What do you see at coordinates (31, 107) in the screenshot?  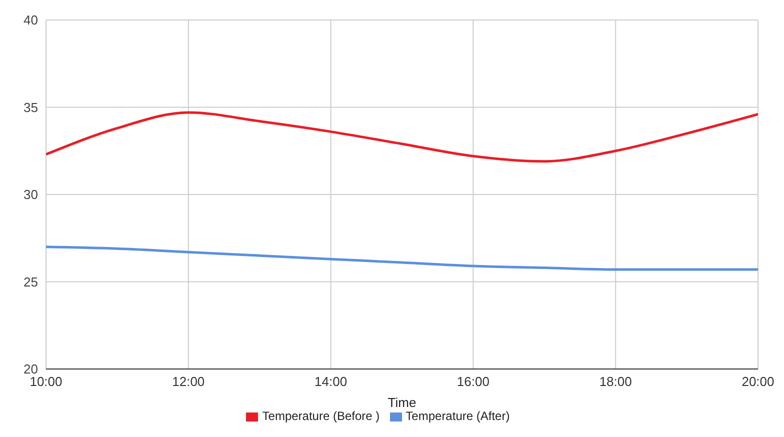 I see `y-tick-label: 35` at bounding box center [31, 107].